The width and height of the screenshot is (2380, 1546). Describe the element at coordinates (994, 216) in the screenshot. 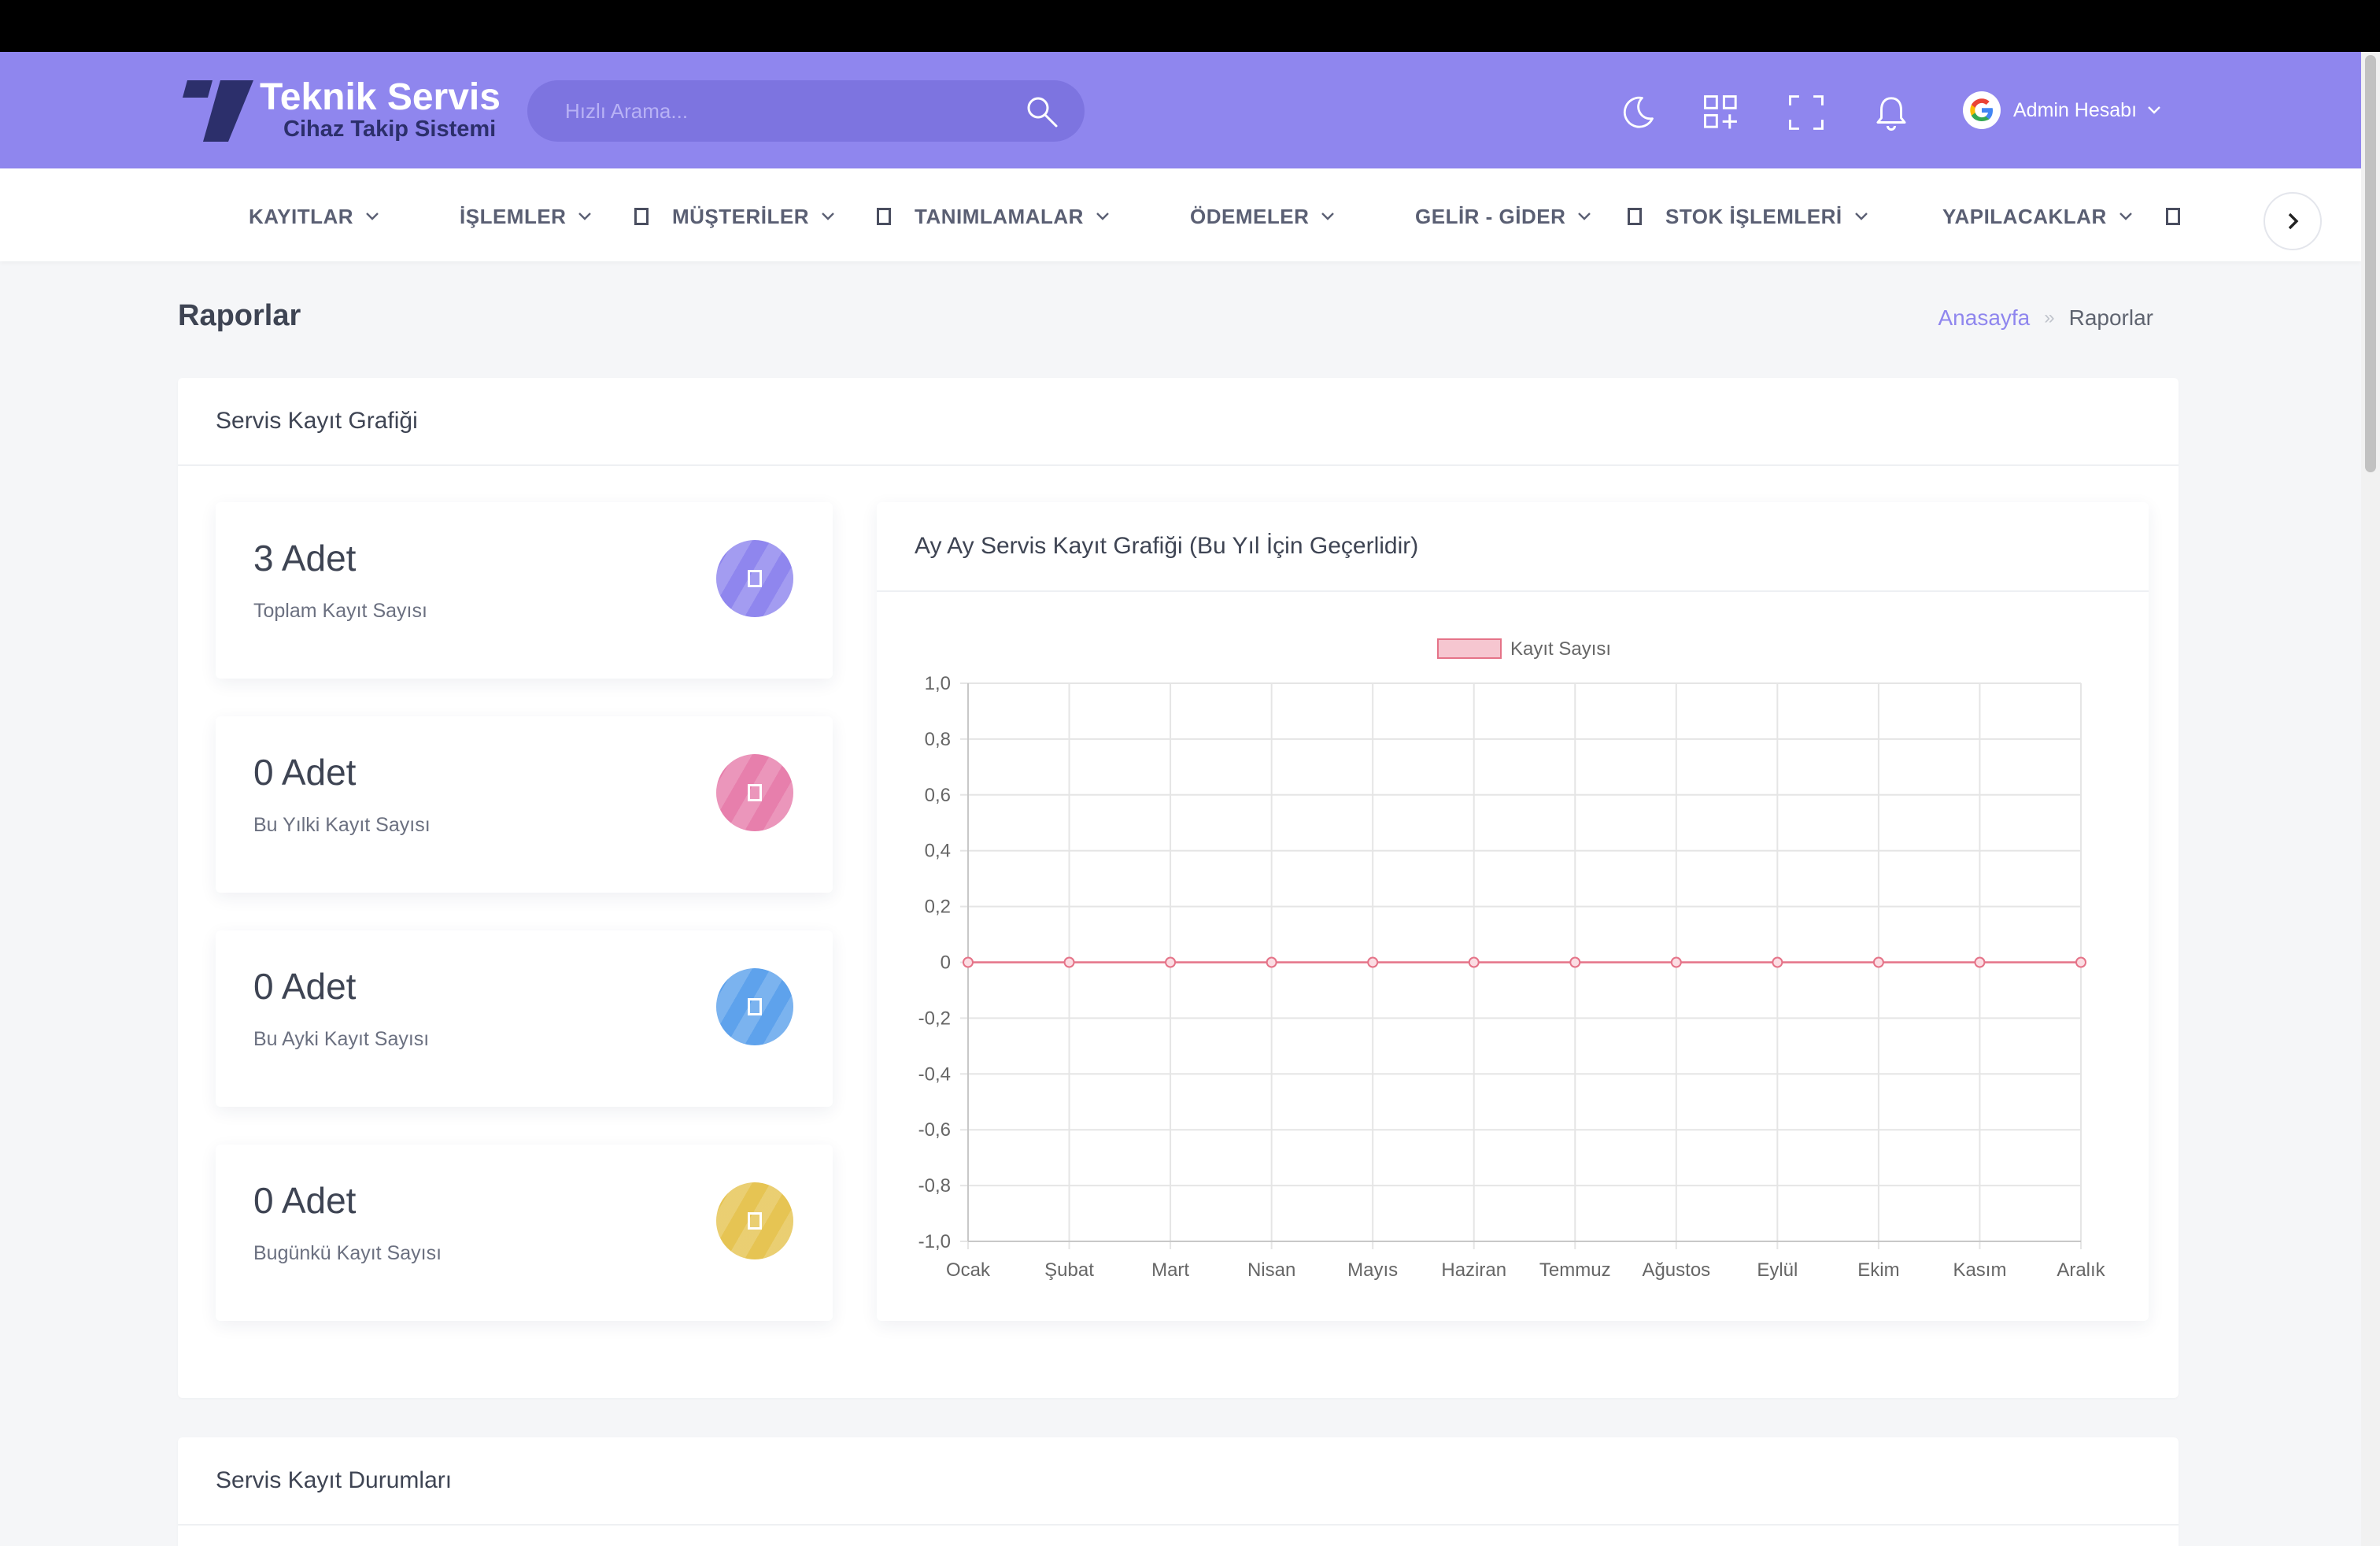

I see `nav-item-tanimlamalar: TANIMLAMALAR` at that location.